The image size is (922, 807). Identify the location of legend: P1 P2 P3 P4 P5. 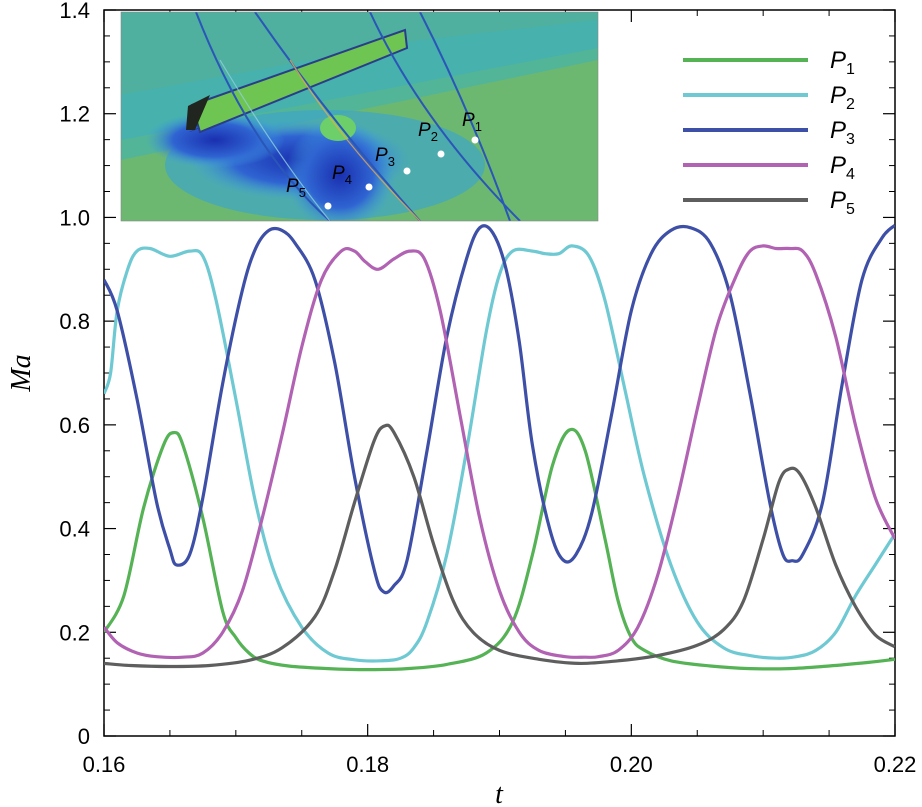
(769, 132).